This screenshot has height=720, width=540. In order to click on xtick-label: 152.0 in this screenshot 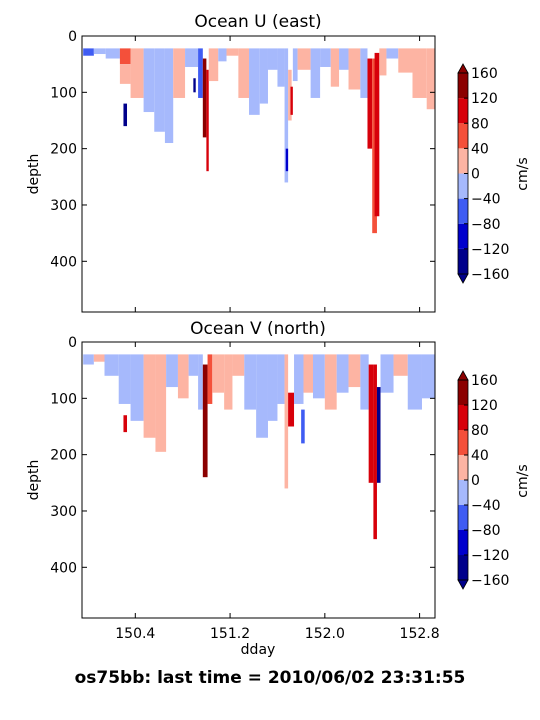, I will do `click(325, 634)`.